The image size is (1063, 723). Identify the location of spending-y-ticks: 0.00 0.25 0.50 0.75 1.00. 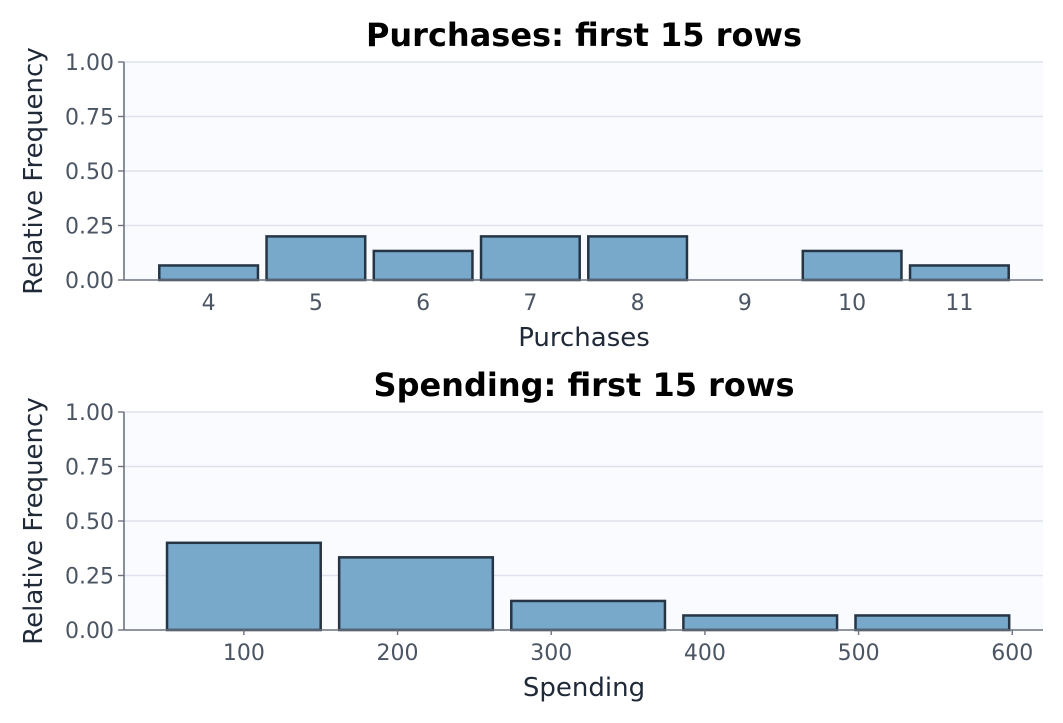
(94, 522).